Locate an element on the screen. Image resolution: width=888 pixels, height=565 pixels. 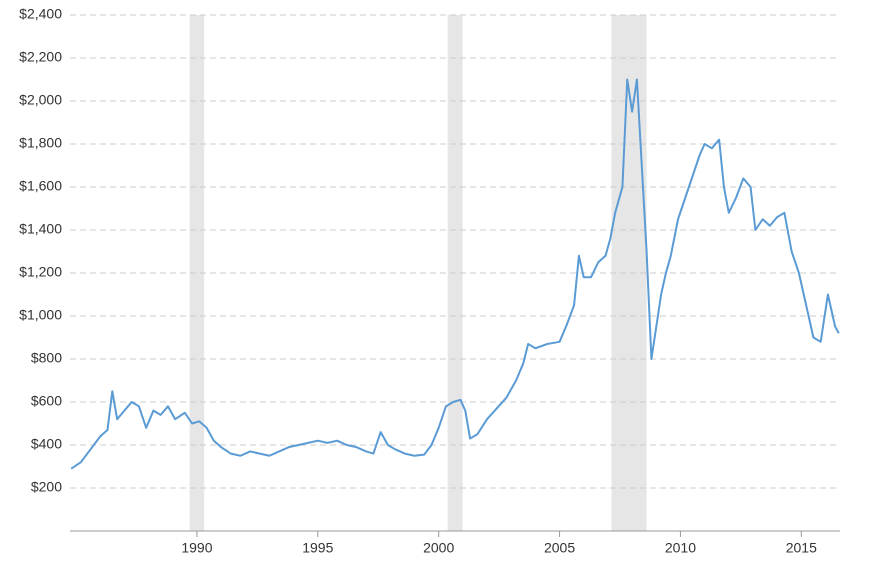
y-tick-label: $200 is located at coordinates (46, 487).